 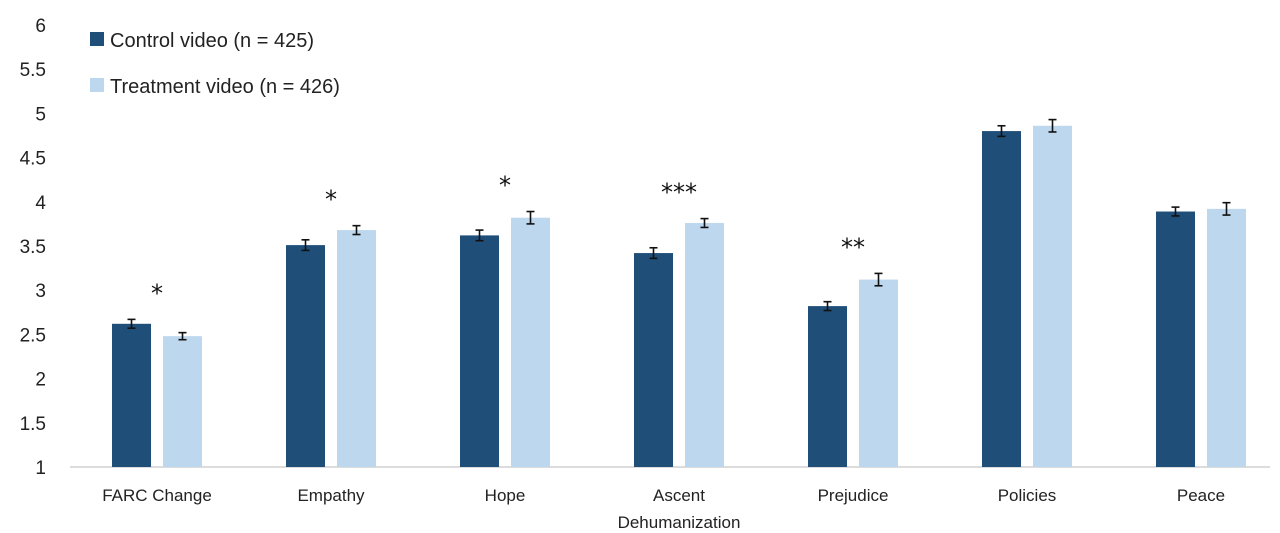 I want to click on y-tick-label: 5, so click(x=40, y=114).